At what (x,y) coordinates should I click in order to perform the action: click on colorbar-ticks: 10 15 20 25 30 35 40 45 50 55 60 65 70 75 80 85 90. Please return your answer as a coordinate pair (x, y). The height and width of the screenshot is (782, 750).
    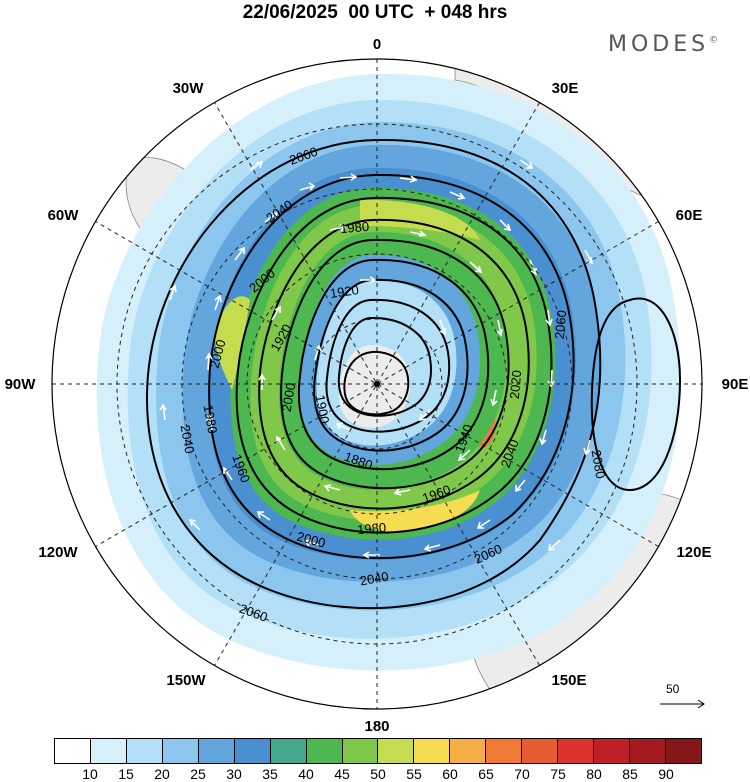
    Looking at the image, I should click on (378, 774).